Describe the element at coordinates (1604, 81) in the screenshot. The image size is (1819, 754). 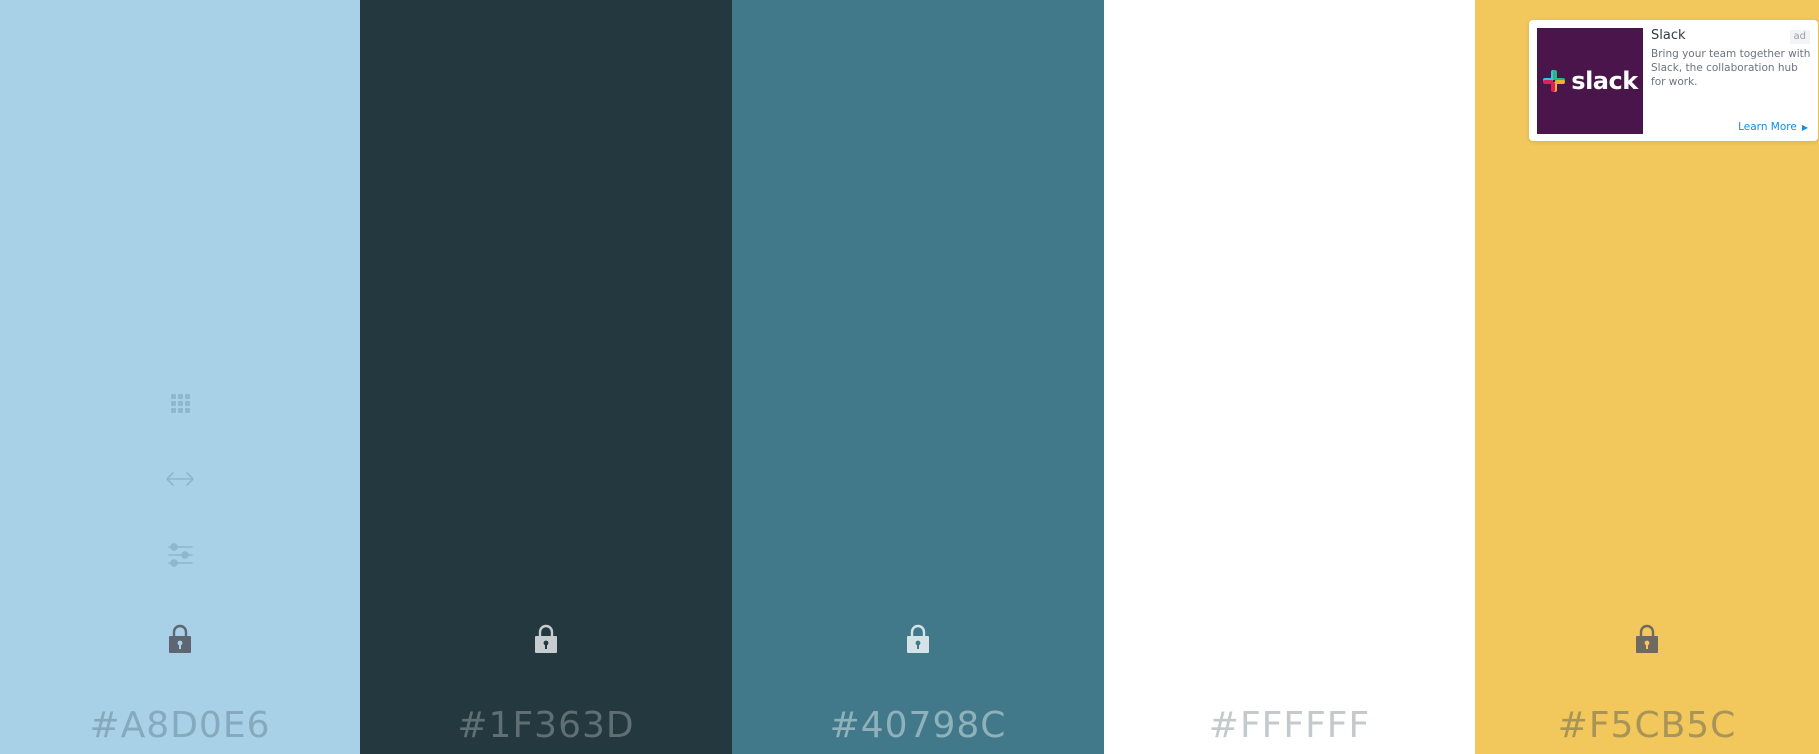
I see `slack-logo-wordmark: slack` at that location.